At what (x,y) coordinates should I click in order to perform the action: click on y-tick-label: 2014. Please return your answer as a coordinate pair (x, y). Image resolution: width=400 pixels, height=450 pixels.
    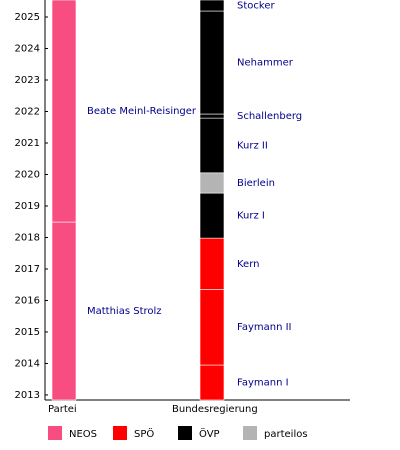
    Looking at the image, I should click on (27, 363).